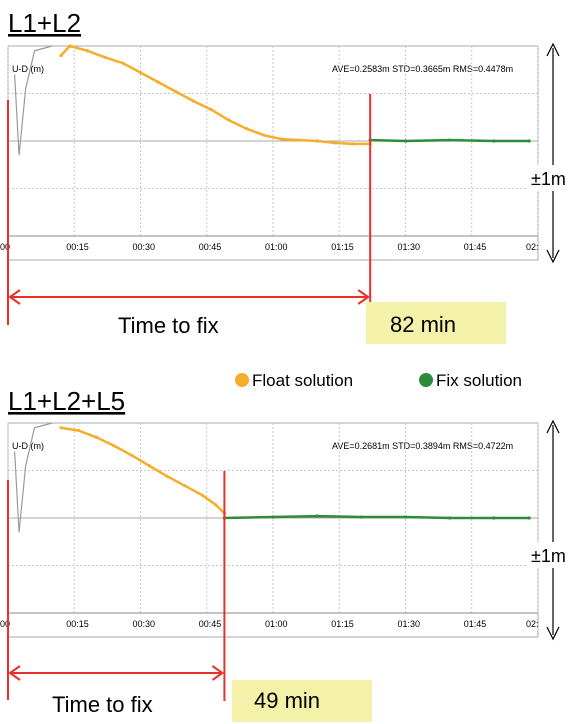 The width and height of the screenshot is (582, 724). Describe the element at coordinates (426, 380) in the screenshot. I see `legend-fix-marker` at that location.